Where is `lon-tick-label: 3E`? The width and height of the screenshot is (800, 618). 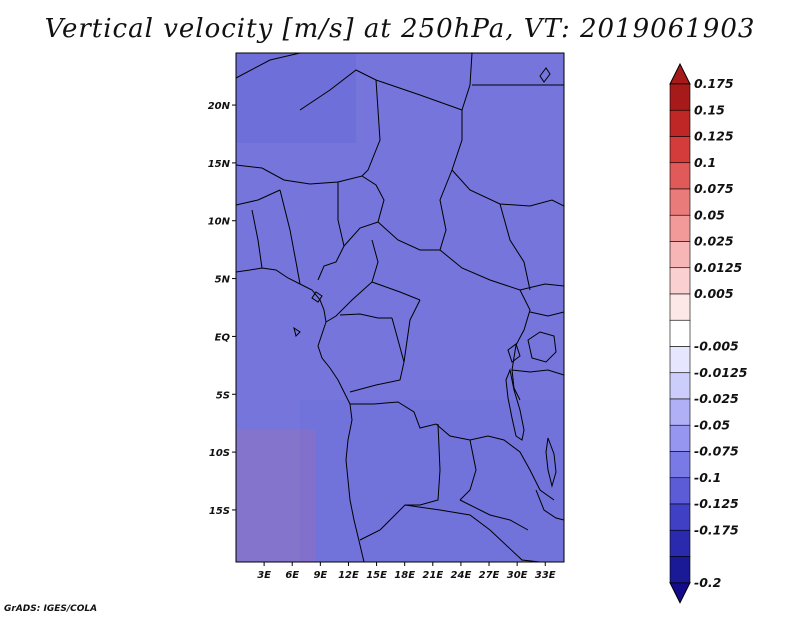 lon-tick-label: 3E is located at coordinates (264, 575).